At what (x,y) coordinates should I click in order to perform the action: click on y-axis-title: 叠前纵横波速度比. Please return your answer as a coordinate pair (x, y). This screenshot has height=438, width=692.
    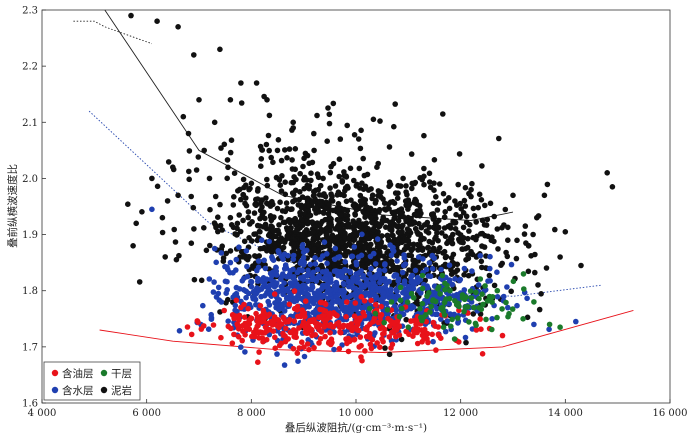
    Looking at the image, I should click on (12, 206).